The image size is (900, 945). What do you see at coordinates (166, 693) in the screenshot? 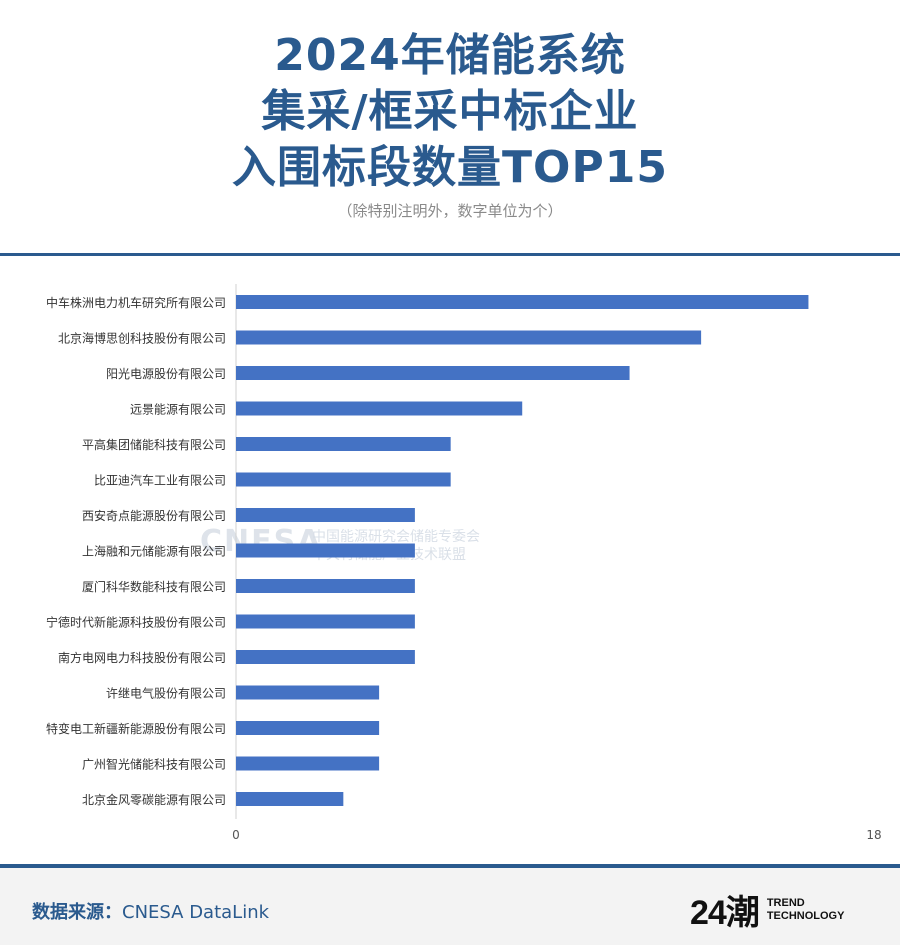
I see `category-label: 许继电气股份有限公司` at bounding box center [166, 693].